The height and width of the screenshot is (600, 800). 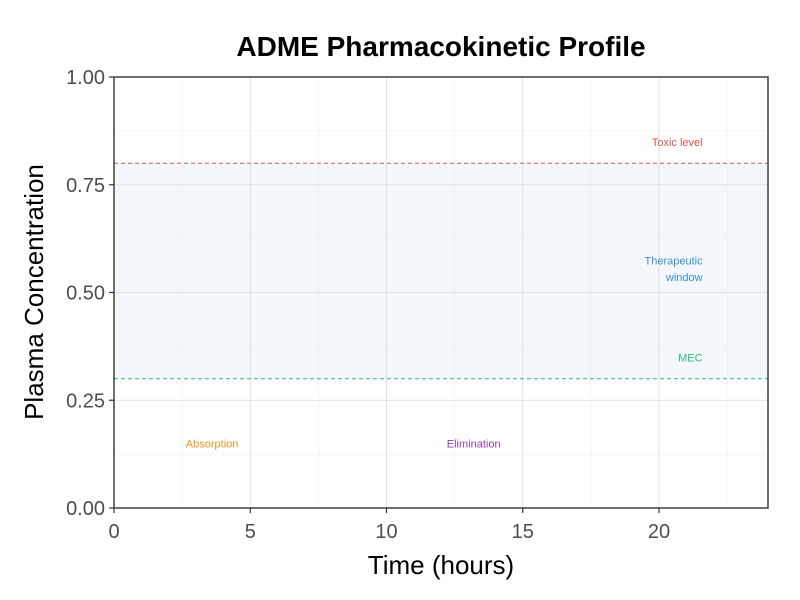 What do you see at coordinates (677, 143) in the screenshot?
I see `toxic-level-label: Toxic level` at bounding box center [677, 143].